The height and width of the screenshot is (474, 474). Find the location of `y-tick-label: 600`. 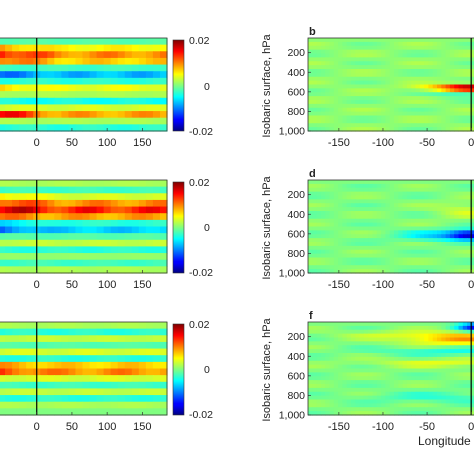

y-tick-label: 600 is located at coordinates (296, 234).